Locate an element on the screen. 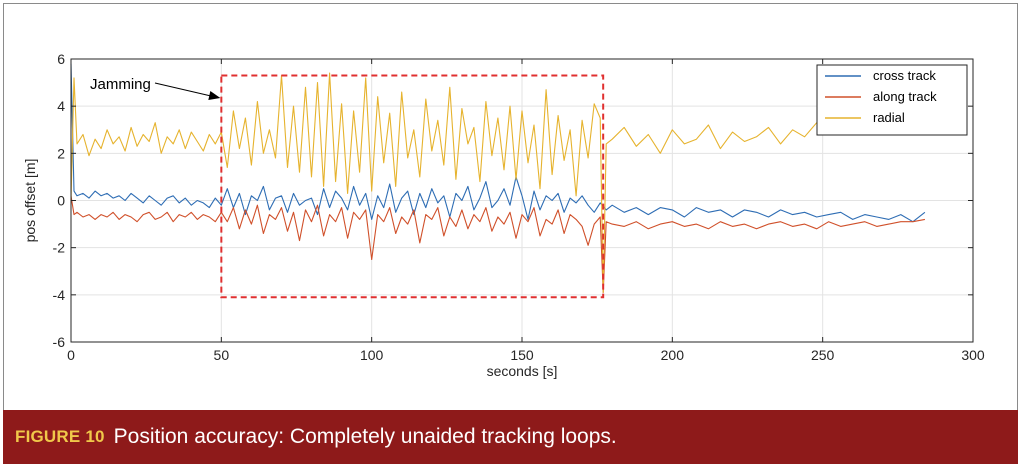 This screenshot has height=470, width=1024. x-tick-label: 150 is located at coordinates (522, 355).